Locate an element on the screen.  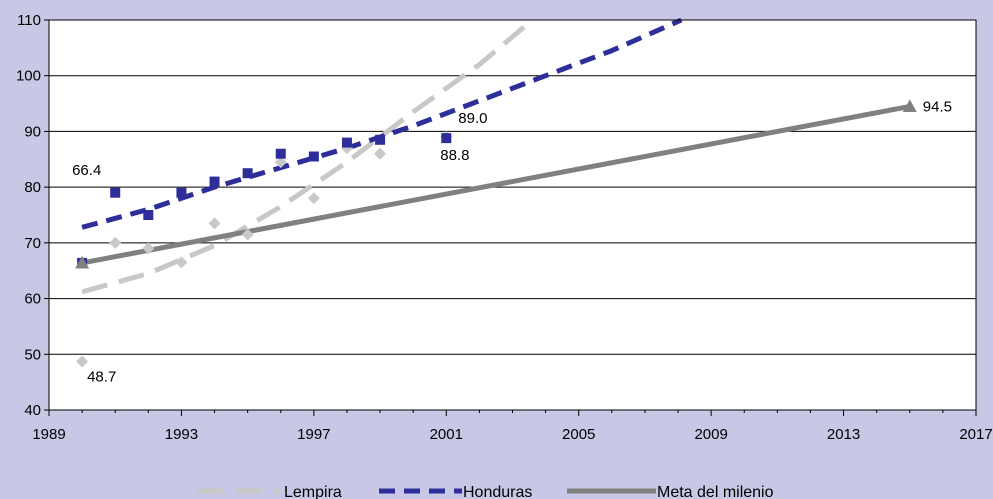
y-tick-label: 110 is located at coordinates (29, 20).